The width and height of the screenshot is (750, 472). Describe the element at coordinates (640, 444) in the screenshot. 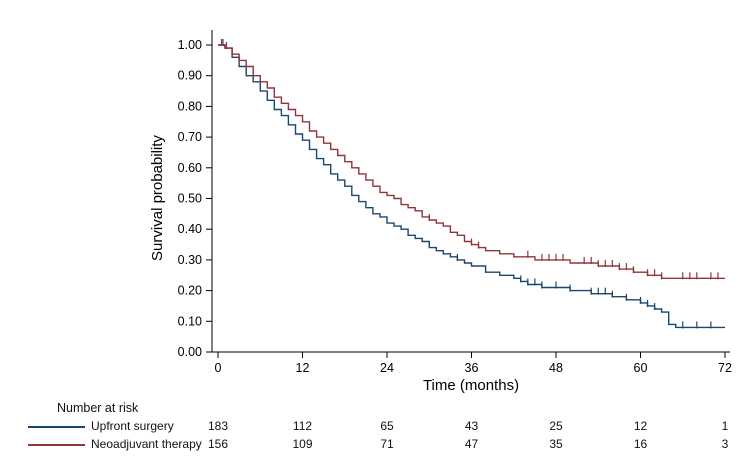

I see `risk-count: 16` at that location.